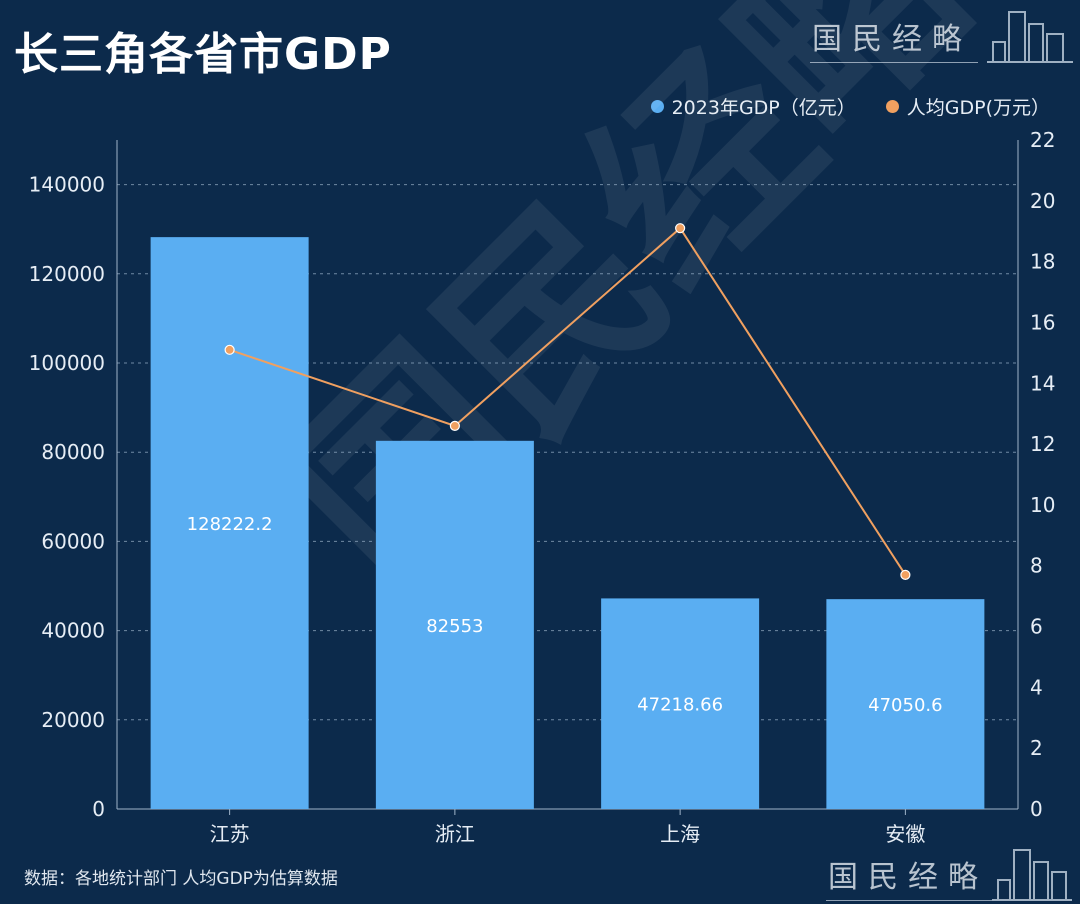  I want to click on y-right-tick-label: 12, so click(1042, 444).